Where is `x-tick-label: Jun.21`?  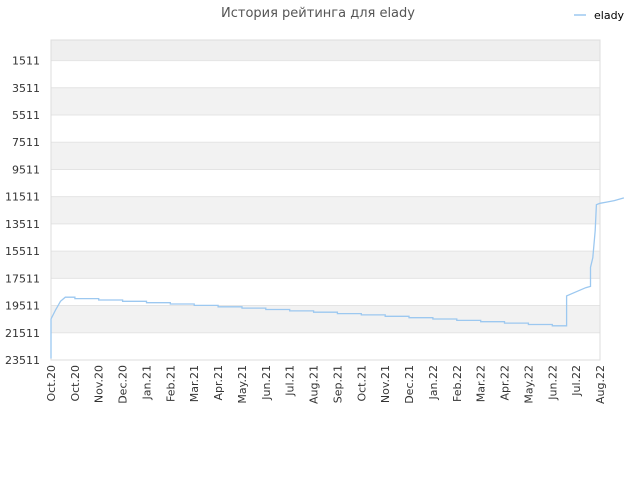 x-tick-label: Jun.21 is located at coordinates (266, 383).